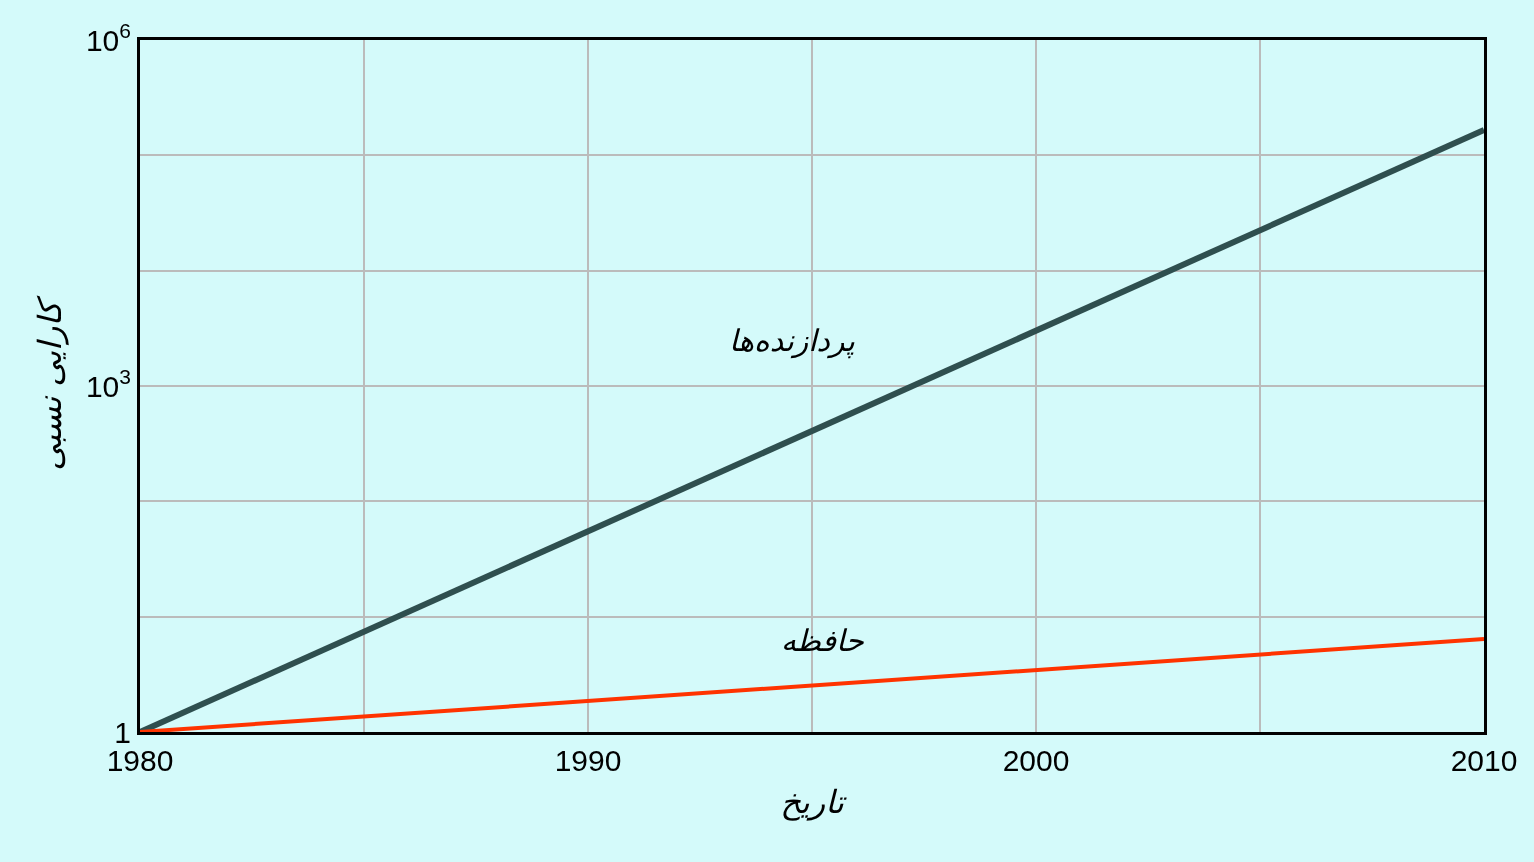 This screenshot has height=862, width=1534. Describe the element at coordinates (108, 37) in the screenshot. I see `y-tick-label: 10$^{6}$` at that location.